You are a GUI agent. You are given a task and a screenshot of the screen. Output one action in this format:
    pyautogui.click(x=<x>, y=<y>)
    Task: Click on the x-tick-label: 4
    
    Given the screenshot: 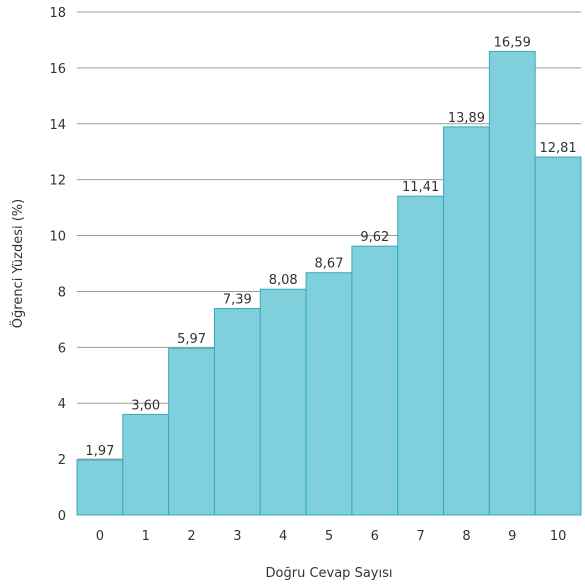 What is the action you would take?
    pyautogui.click(x=283, y=536)
    